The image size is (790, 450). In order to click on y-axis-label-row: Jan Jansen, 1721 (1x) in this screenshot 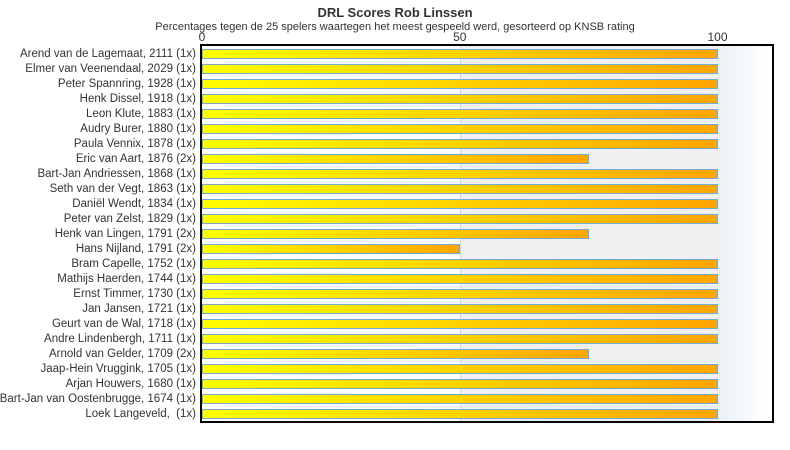, I will do `click(98, 308)`.